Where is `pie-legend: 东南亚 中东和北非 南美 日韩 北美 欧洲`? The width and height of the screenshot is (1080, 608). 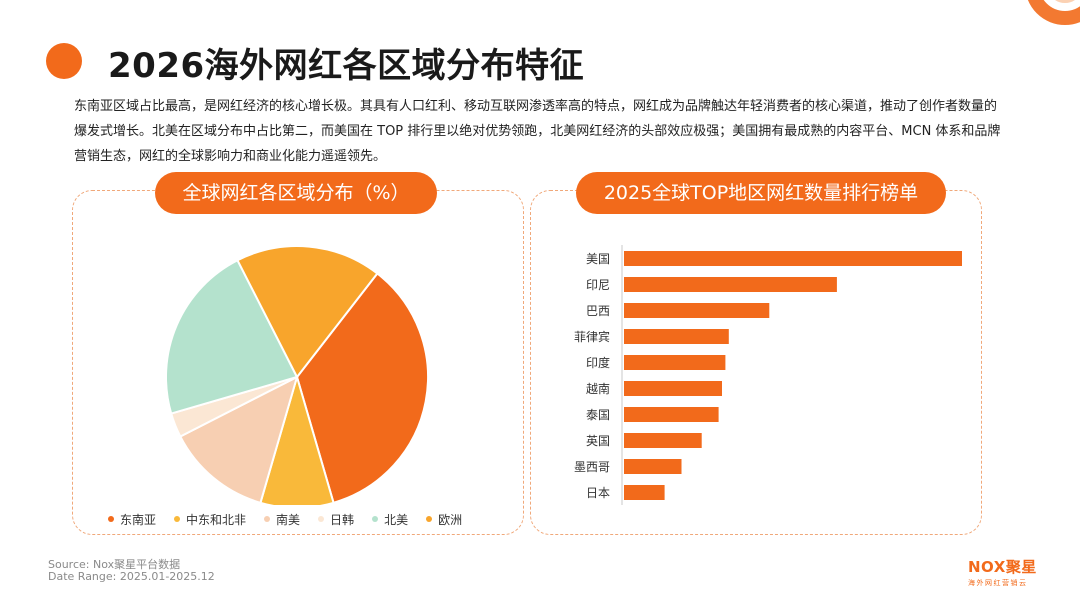
pie-legend: 东南亚 中东和北非 南美 日韩 北美 欧洲 is located at coordinates (308, 519).